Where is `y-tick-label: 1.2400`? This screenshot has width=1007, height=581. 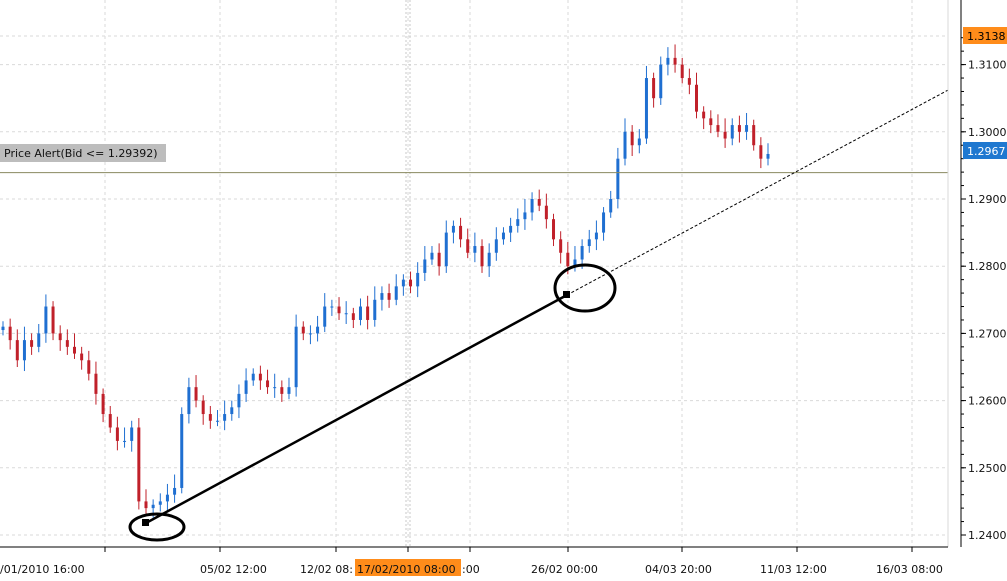 y-tick-label: 1.2400 is located at coordinates (987, 535).